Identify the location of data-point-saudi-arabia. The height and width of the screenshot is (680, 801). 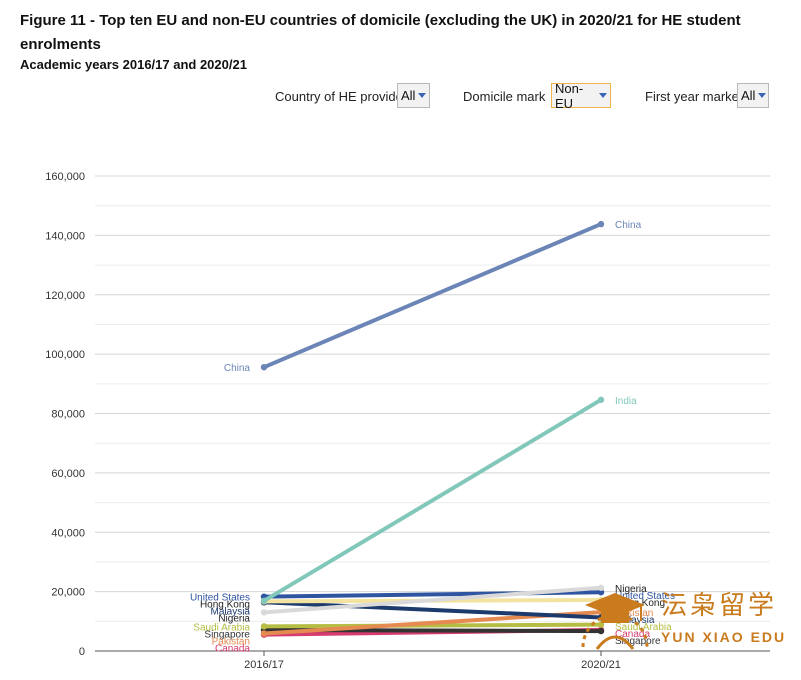
(264, 626).